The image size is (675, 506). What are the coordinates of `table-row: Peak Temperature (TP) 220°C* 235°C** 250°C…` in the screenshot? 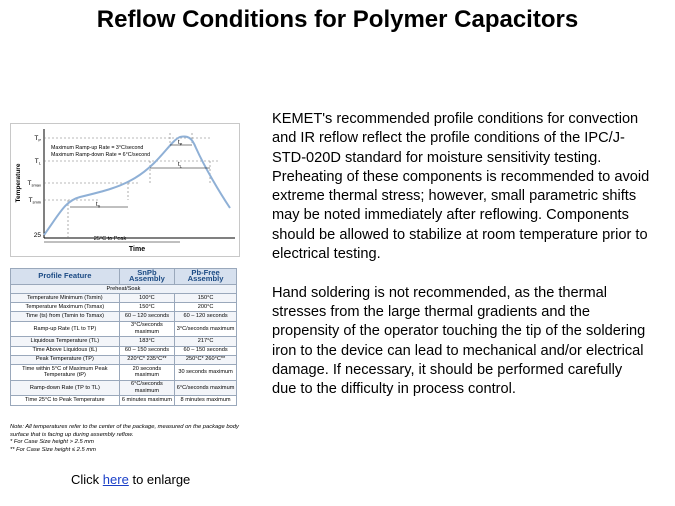 It's located at (123, 359).